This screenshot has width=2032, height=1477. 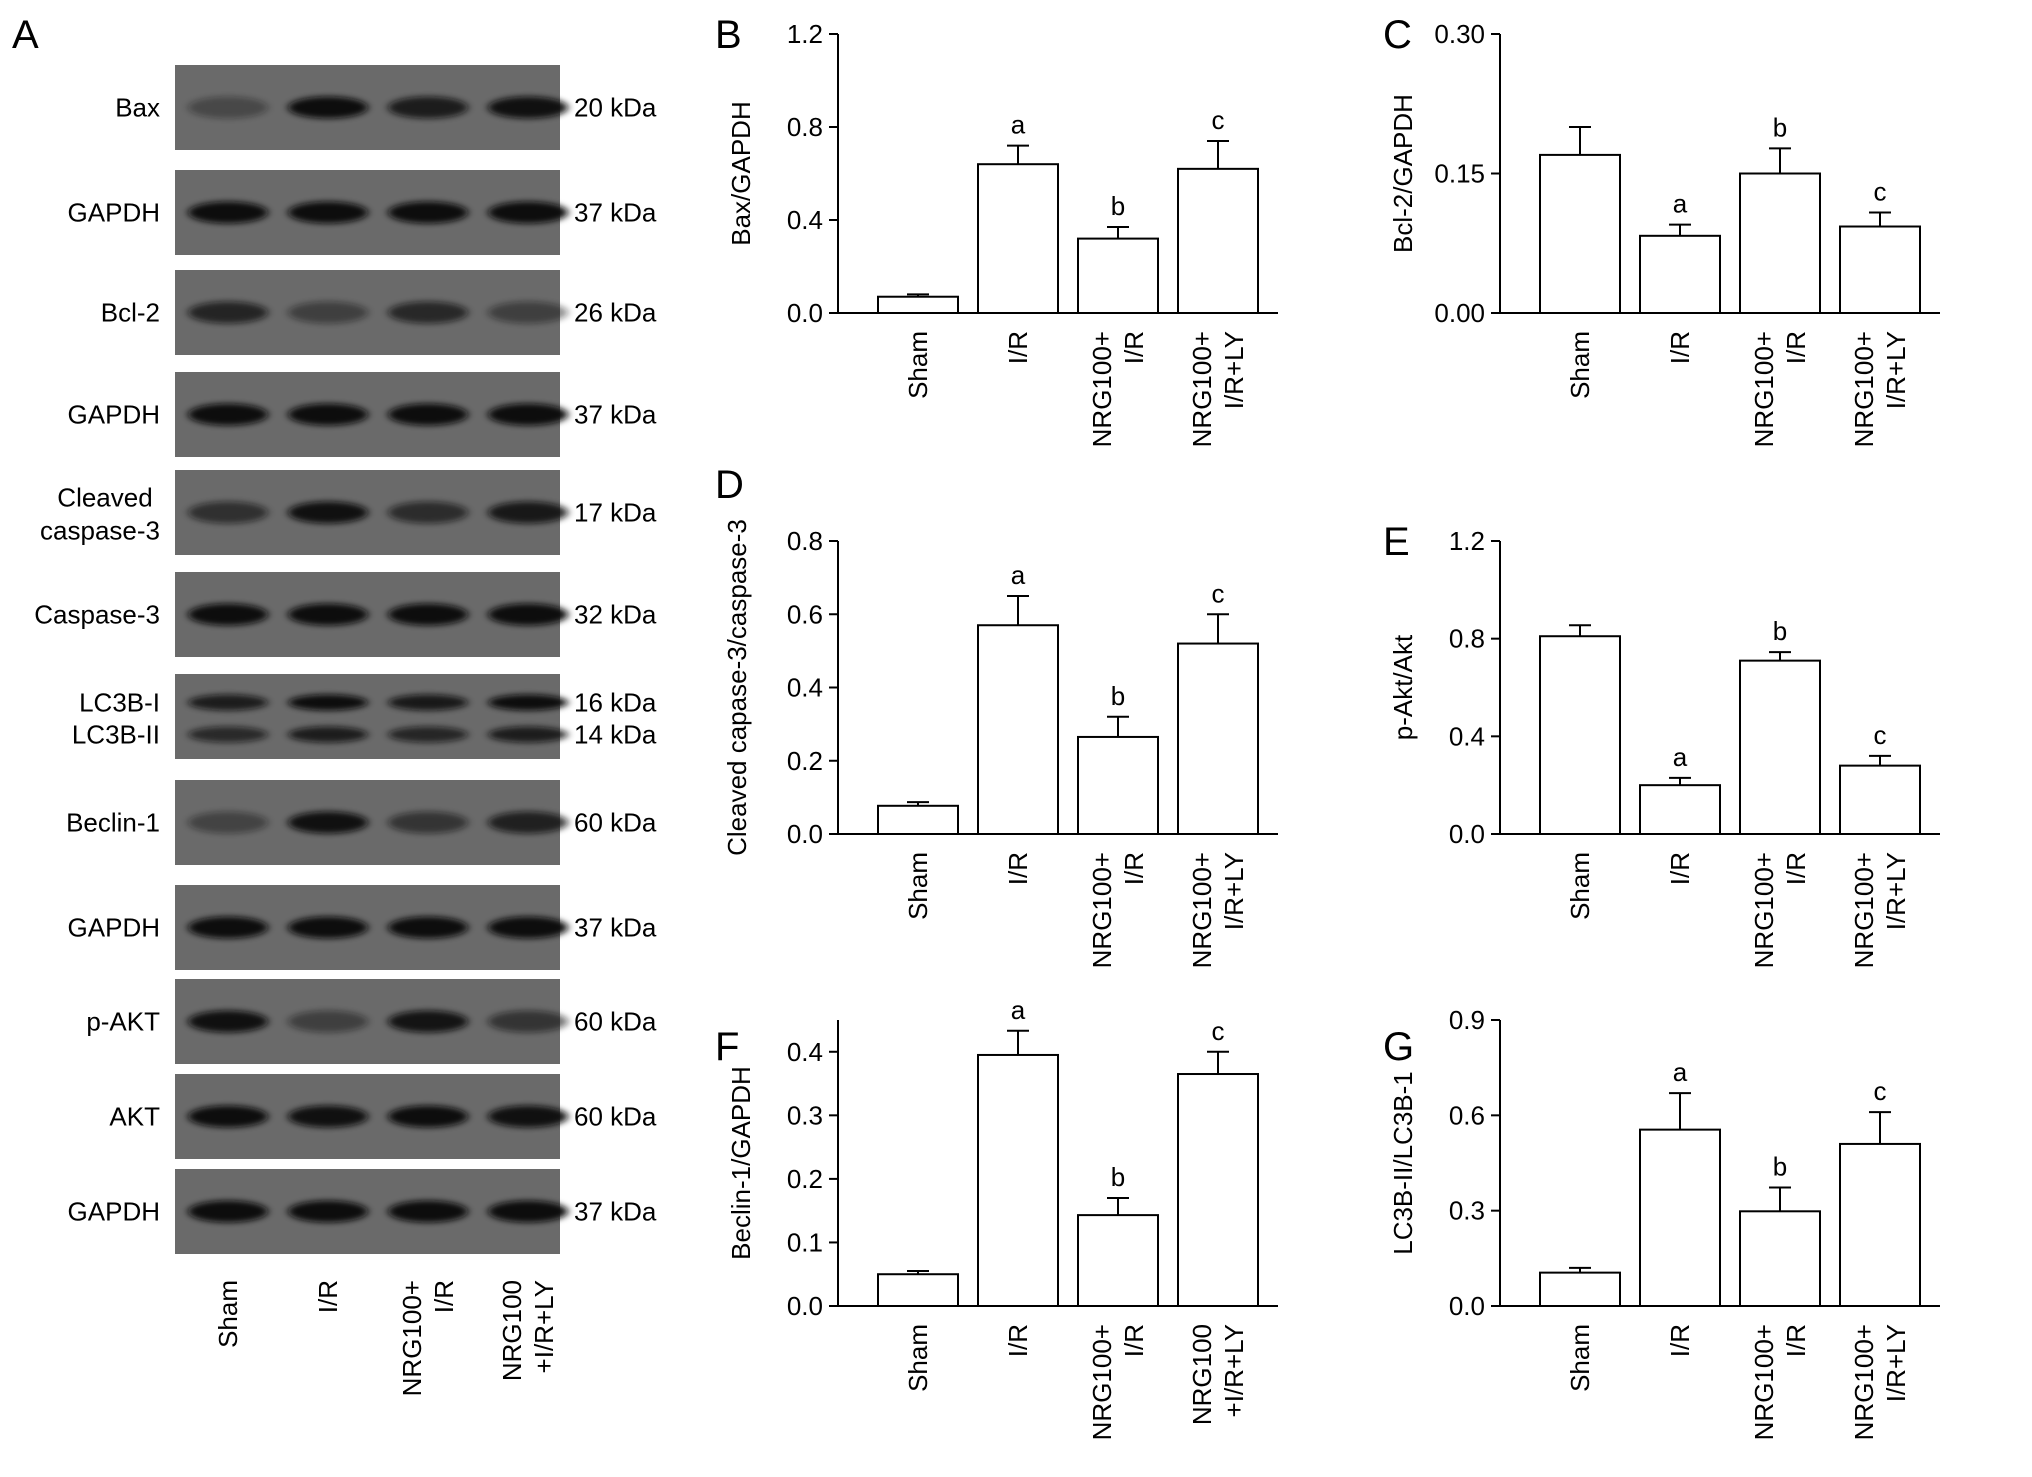 I want to click on blot-row-label: Caspase-3, so click(x=97, y=615).